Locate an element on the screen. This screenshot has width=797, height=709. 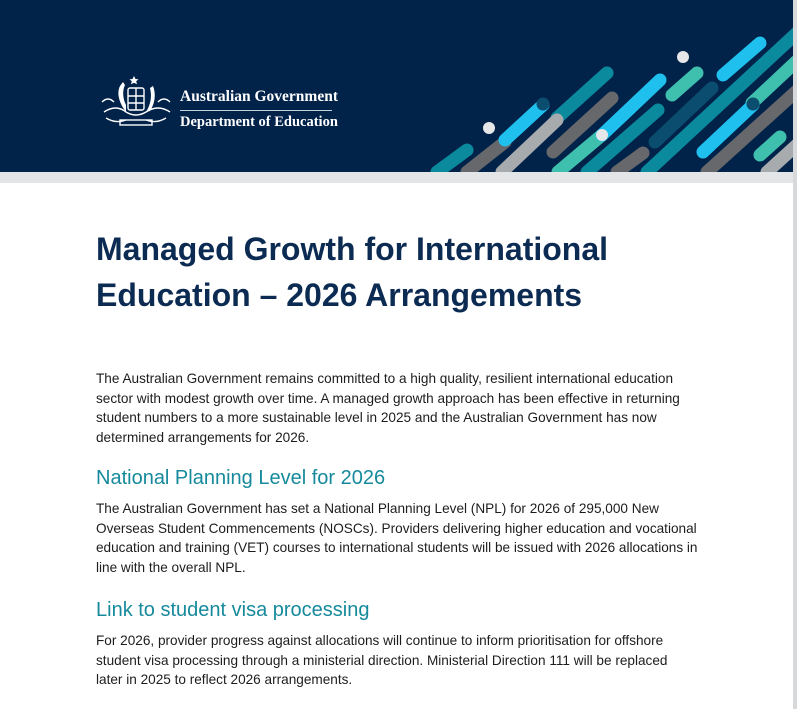
coat-of-arms-icon is located at coordinates (136, 101).